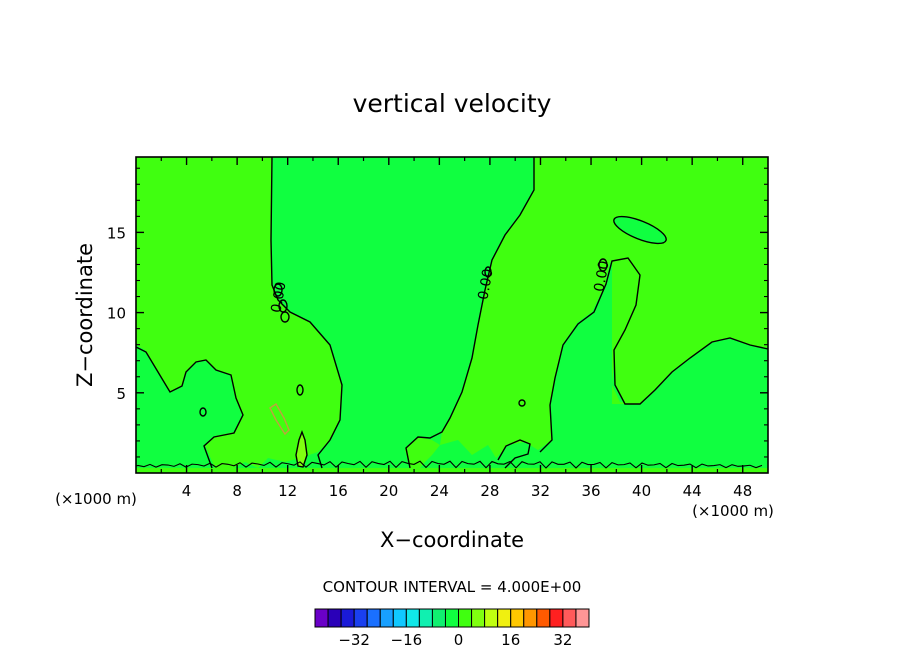  Describe the element at coordinates (96, 499) in the screenshot. I see `x-unit-left: (×1000 m)` at that location.